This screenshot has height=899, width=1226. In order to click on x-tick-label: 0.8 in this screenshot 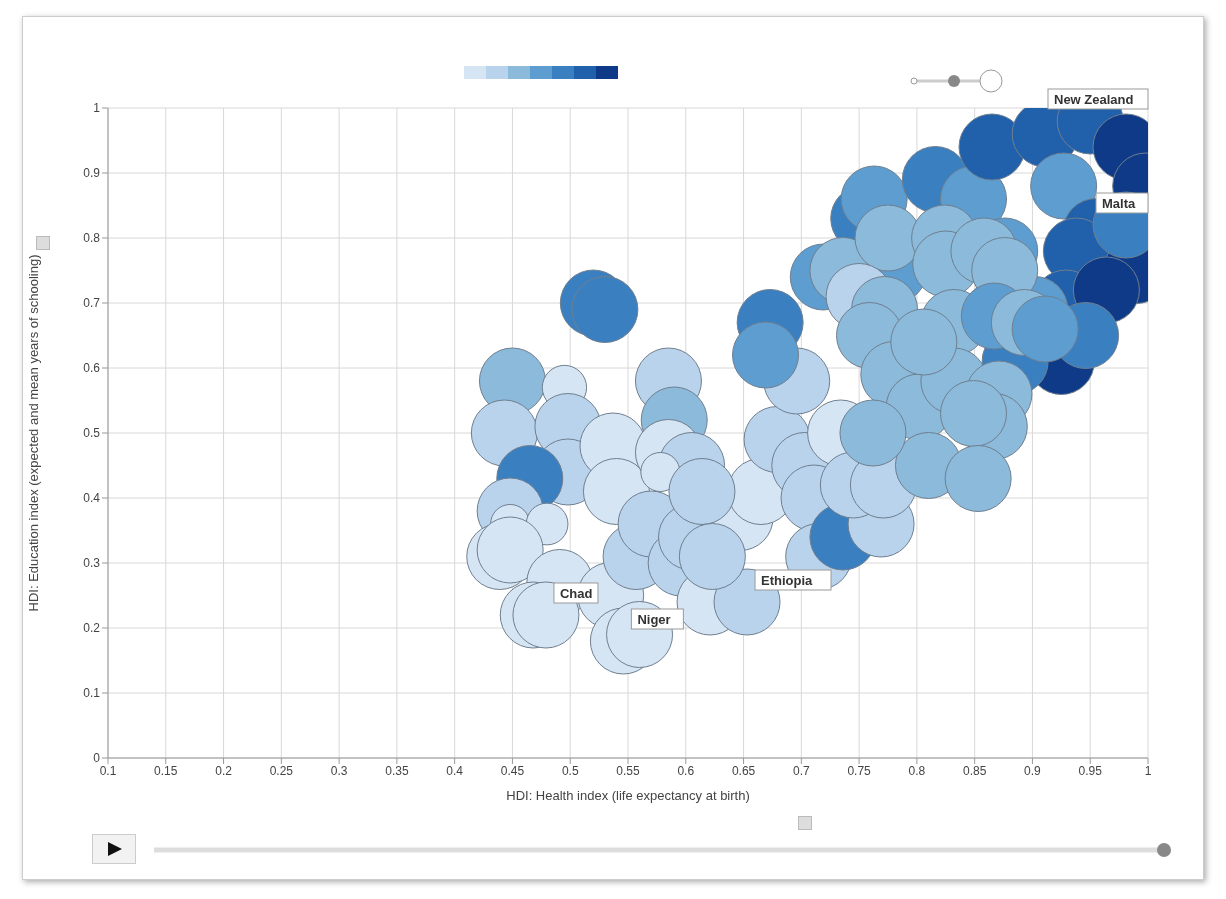, I will do `click(917, 770)`.